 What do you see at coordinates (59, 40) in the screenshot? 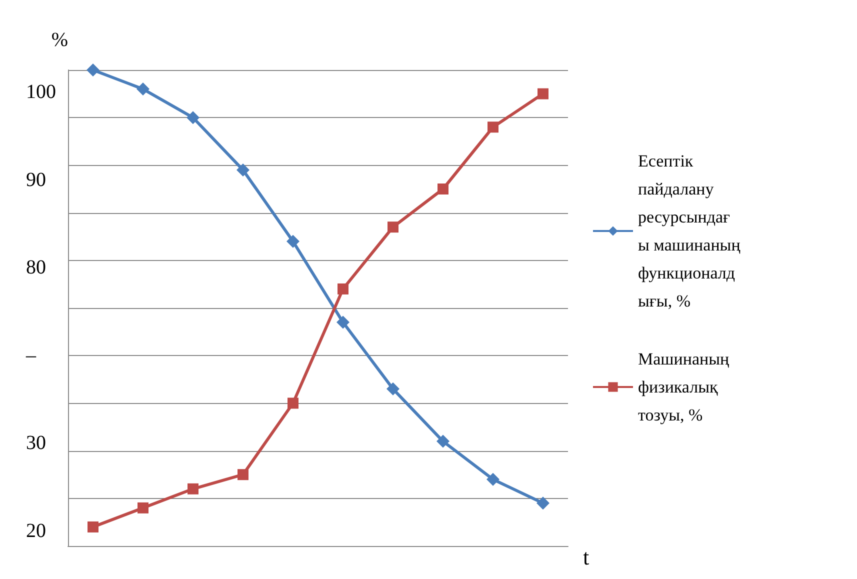
I see `y-axis-title: %` at bounding box center [59, 40].